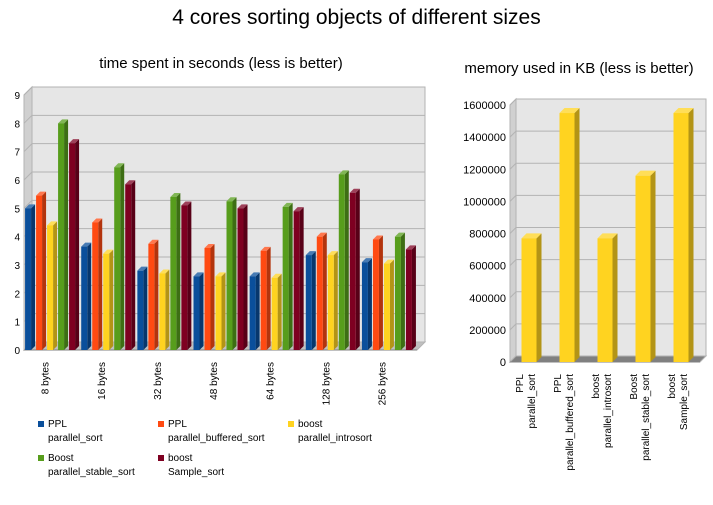 The image size is (713, 505). Describe the element at coordinates (526, 401) in the screenshot. I see `x-tick-label: PPLparallel_sort` at that location.